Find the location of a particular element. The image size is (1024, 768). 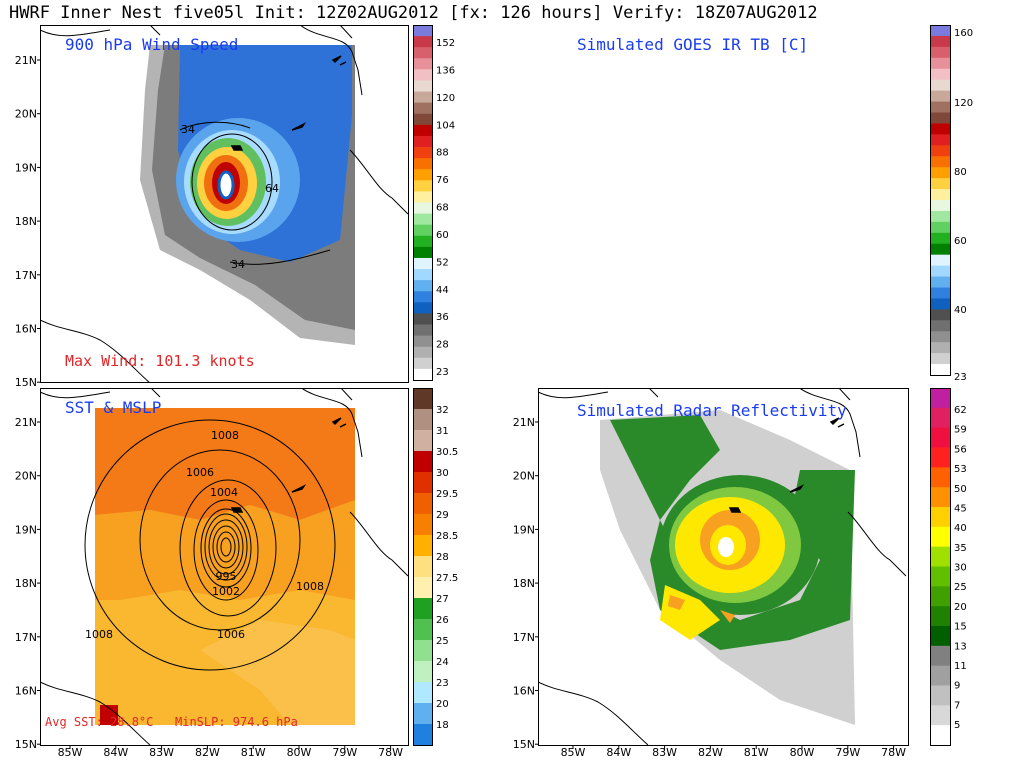

lon-label: 81W is located at coordinates (756, 752).